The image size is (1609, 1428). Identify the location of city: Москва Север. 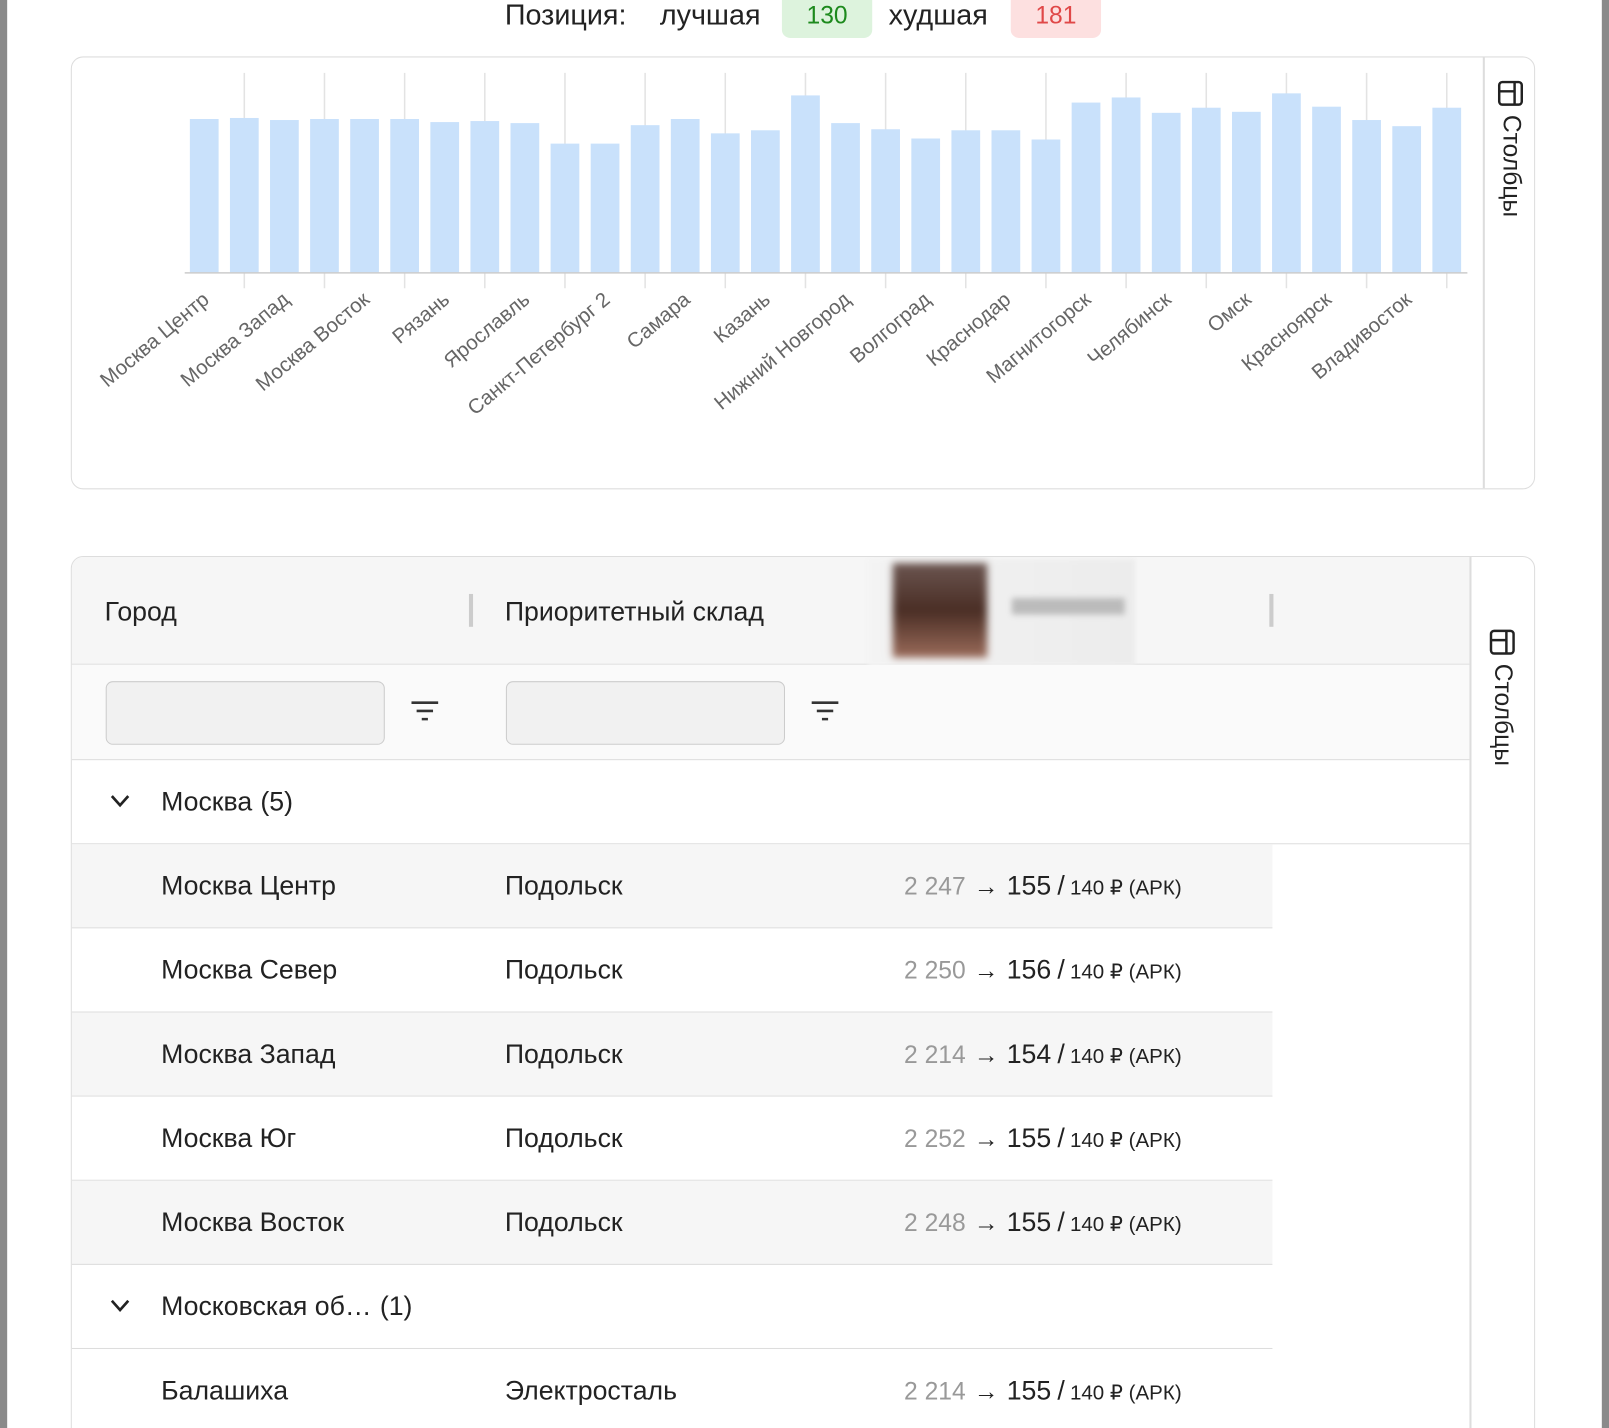
(249, 969).